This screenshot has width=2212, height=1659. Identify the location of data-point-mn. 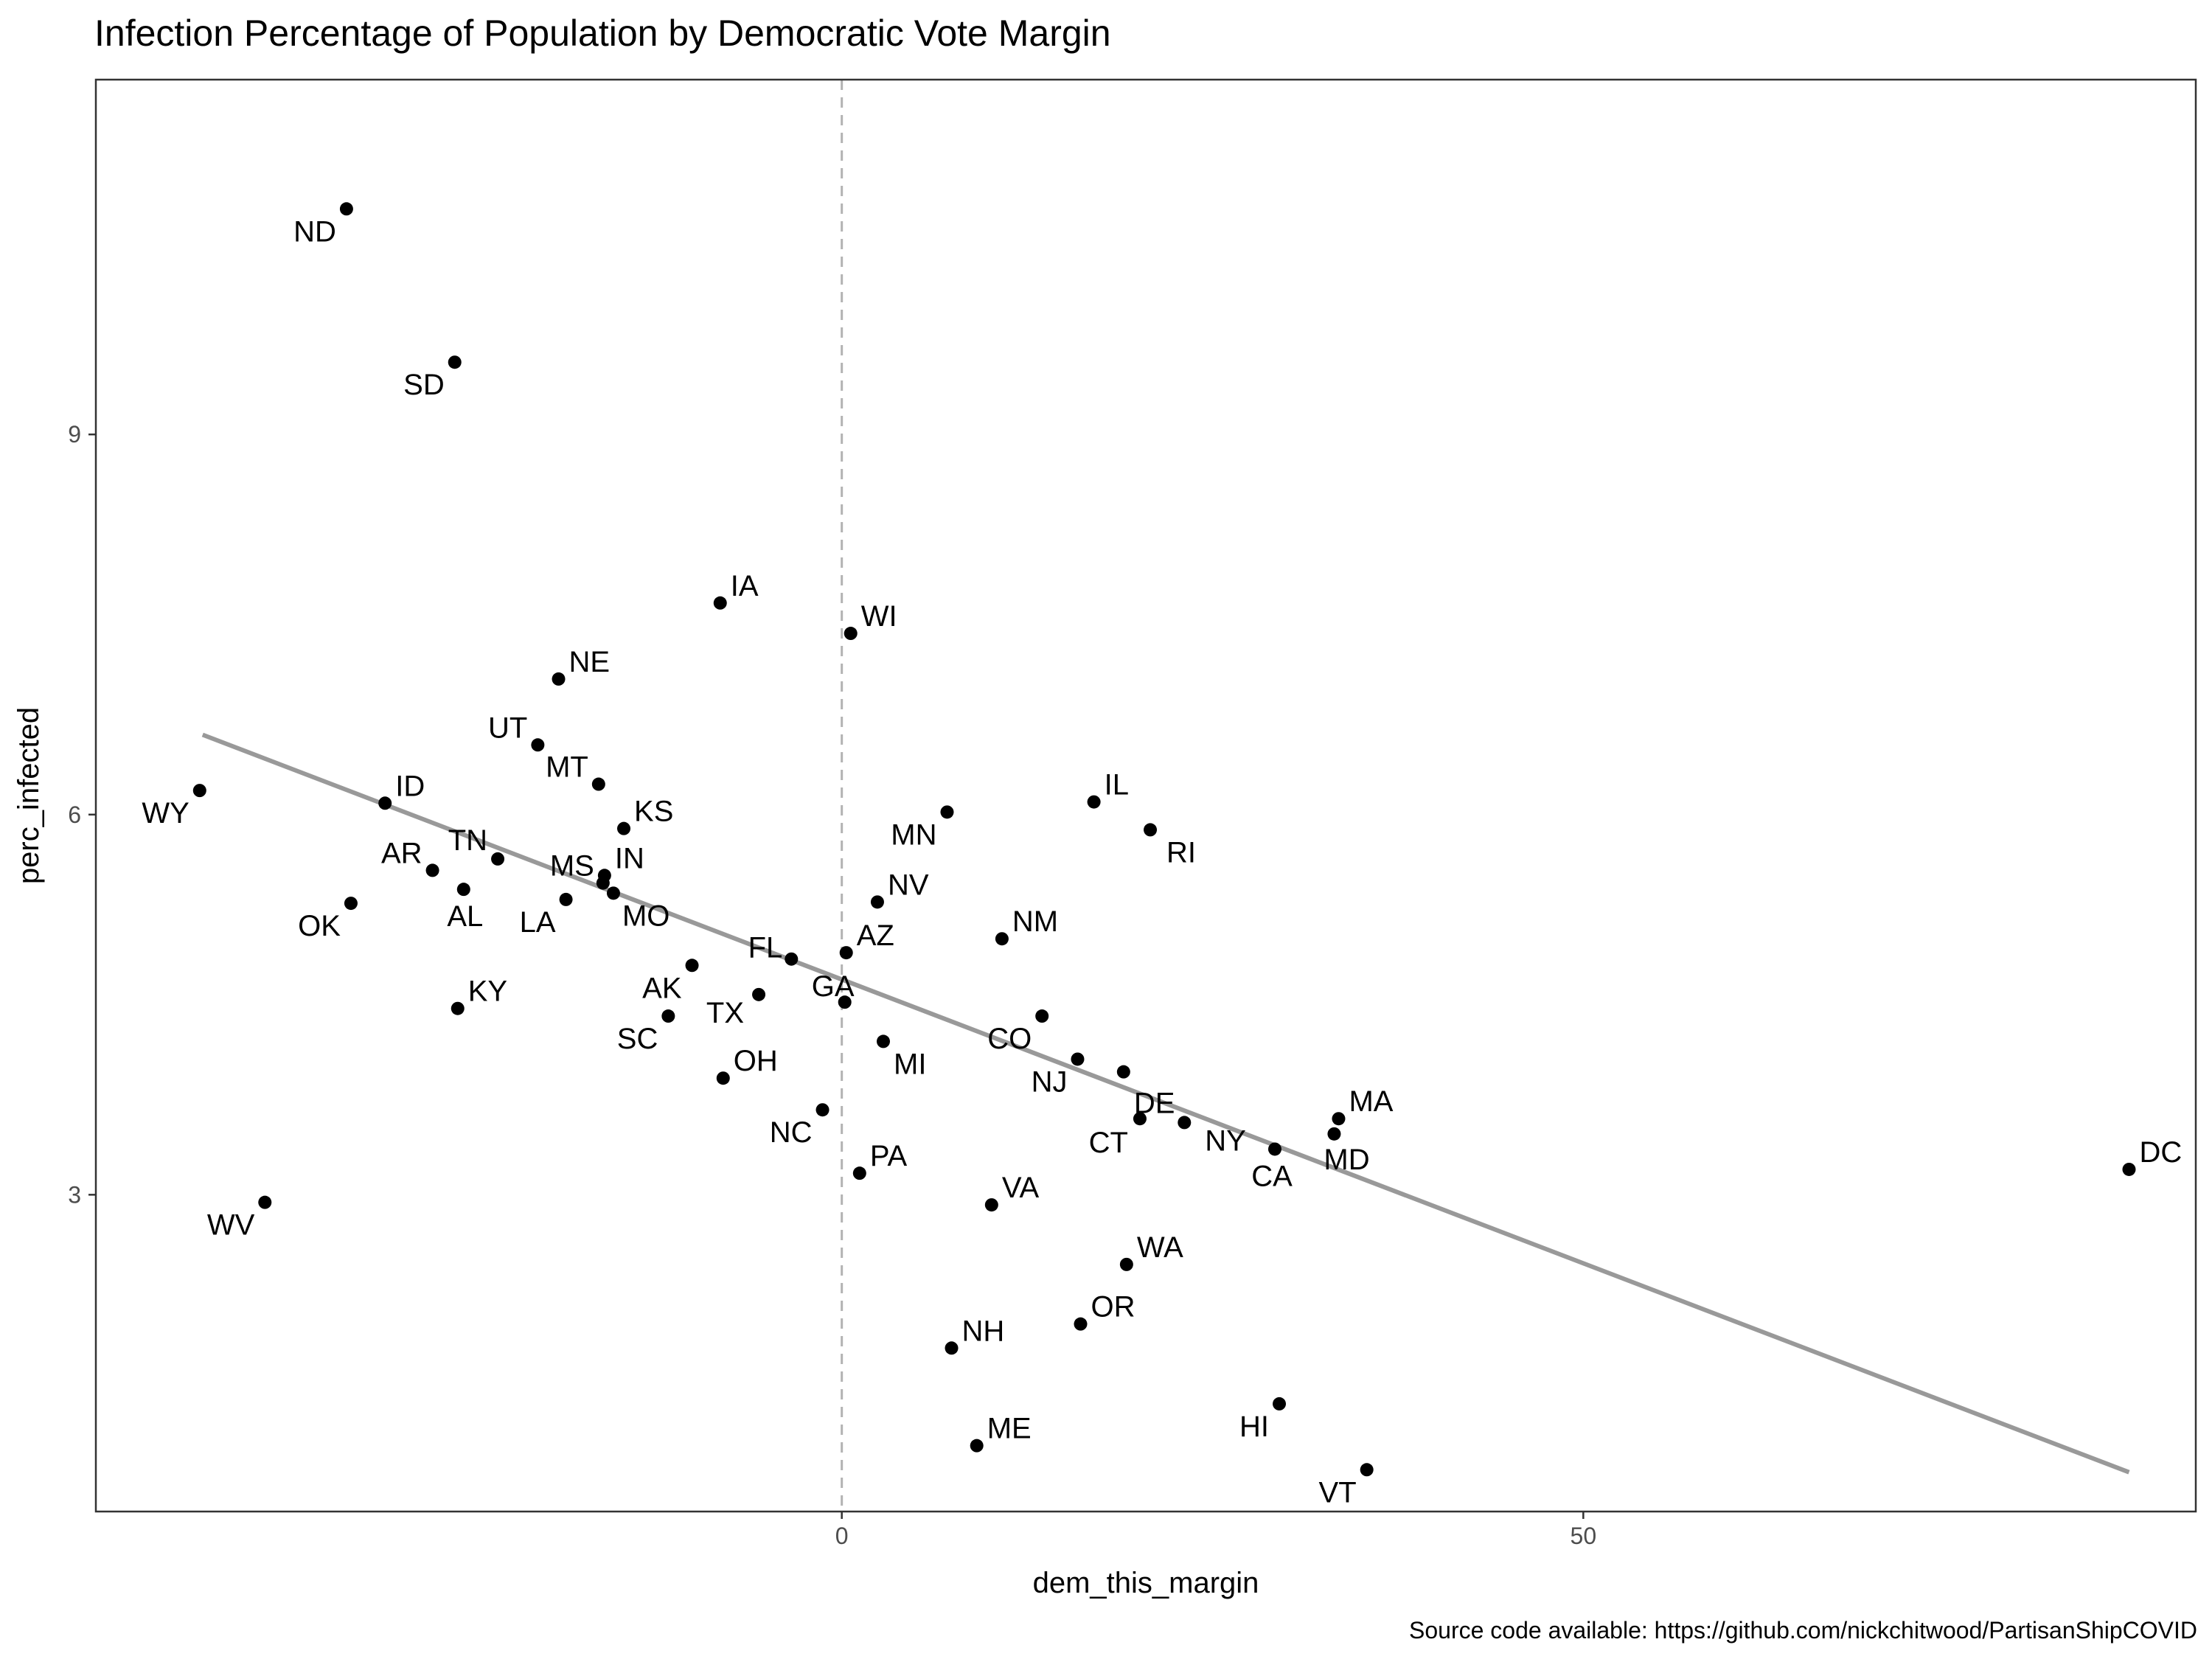
(947, 812).